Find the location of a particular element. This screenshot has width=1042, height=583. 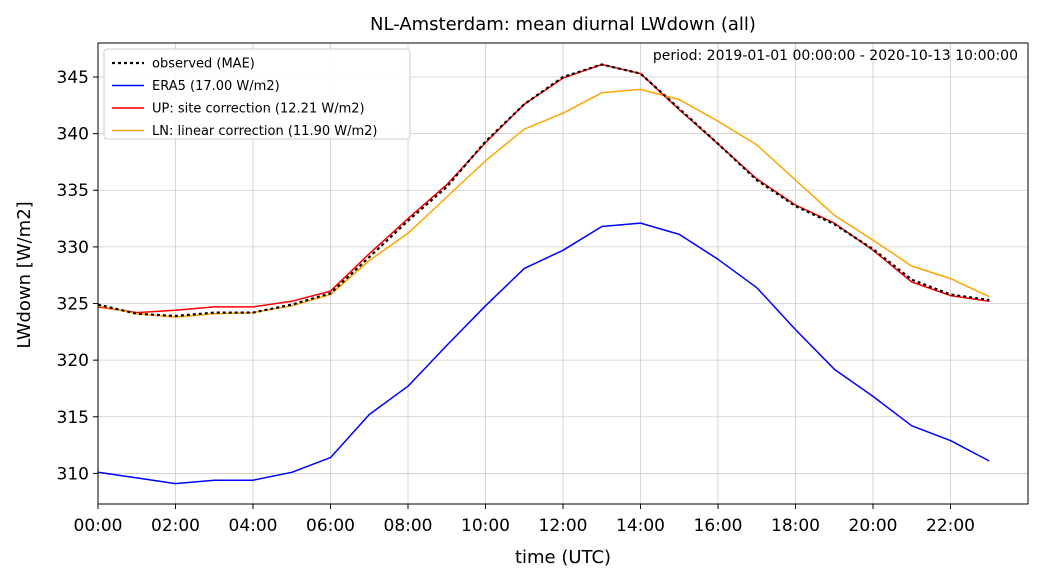

x-tick-label: 10:00 is located at coordinates (485, 526).